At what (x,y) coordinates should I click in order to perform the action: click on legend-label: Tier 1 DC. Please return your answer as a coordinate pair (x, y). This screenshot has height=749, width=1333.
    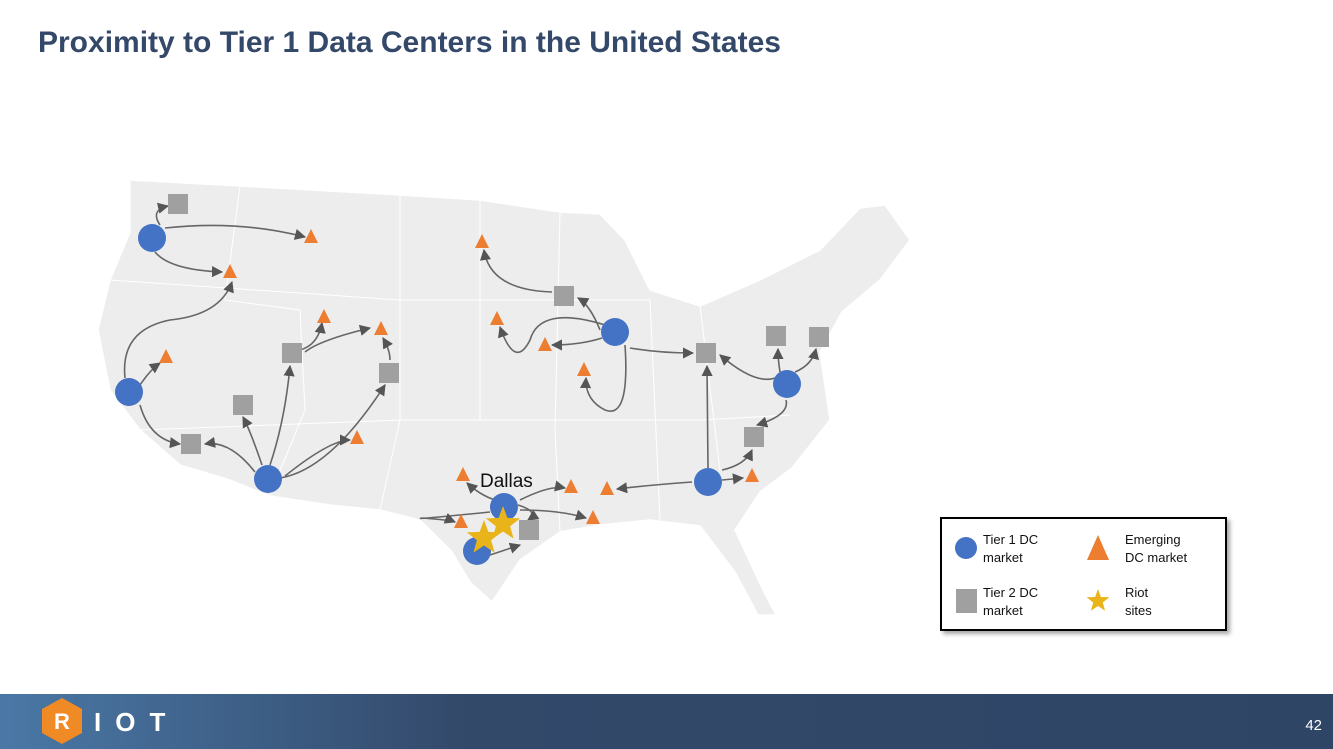
    Looking at the image, I should click on (1010, 539).